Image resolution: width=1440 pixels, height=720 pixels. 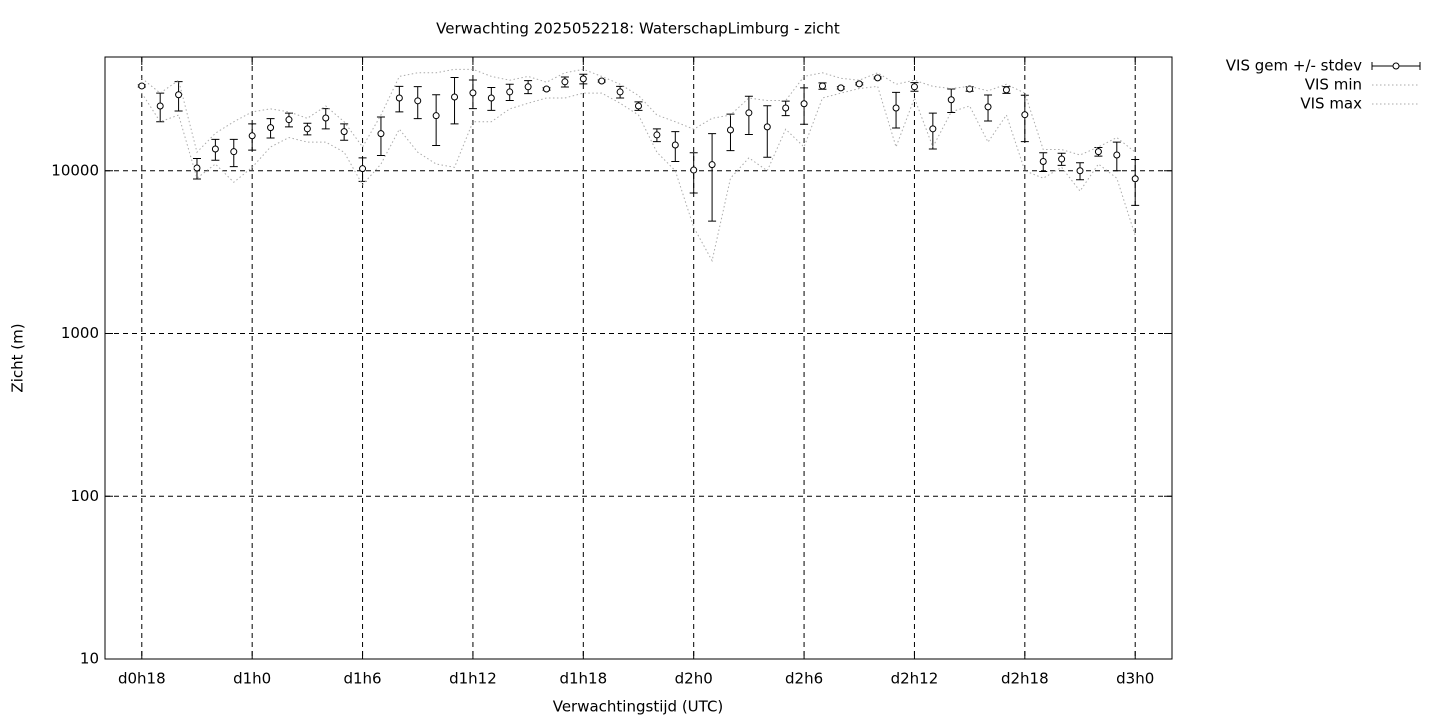 I want to click on series-line, so click(x=638, y=112).